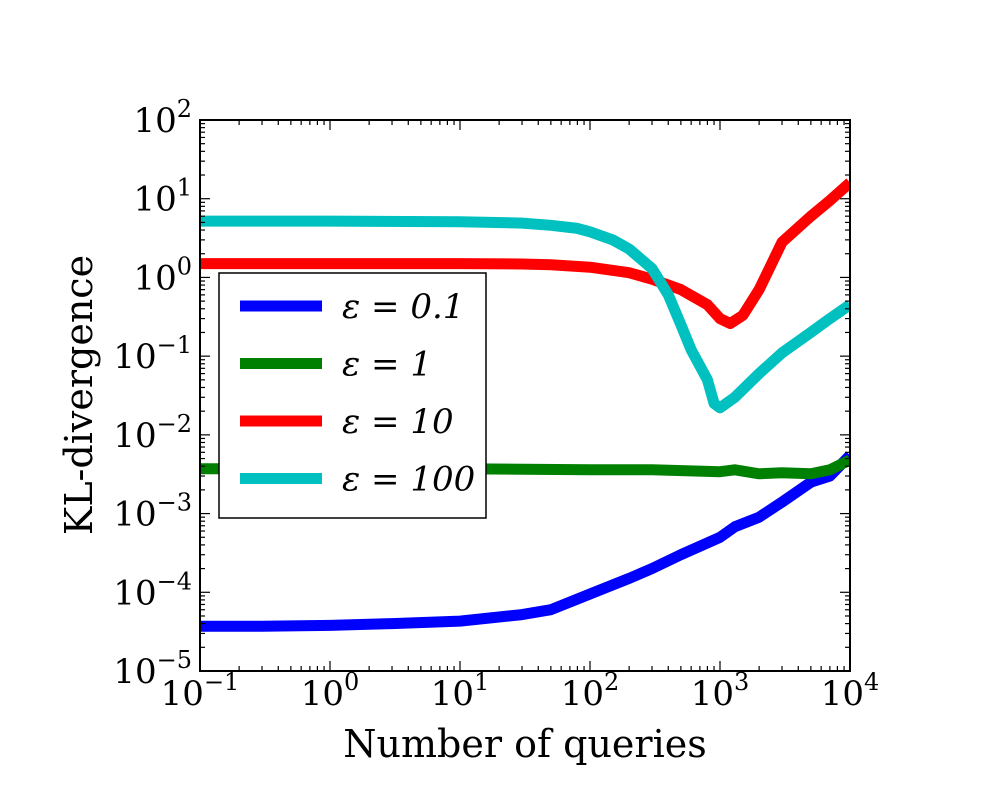  Describe the element at coordinates (162, 197) in the screenshot. I see `y-tick-label: 10¹` at that location.